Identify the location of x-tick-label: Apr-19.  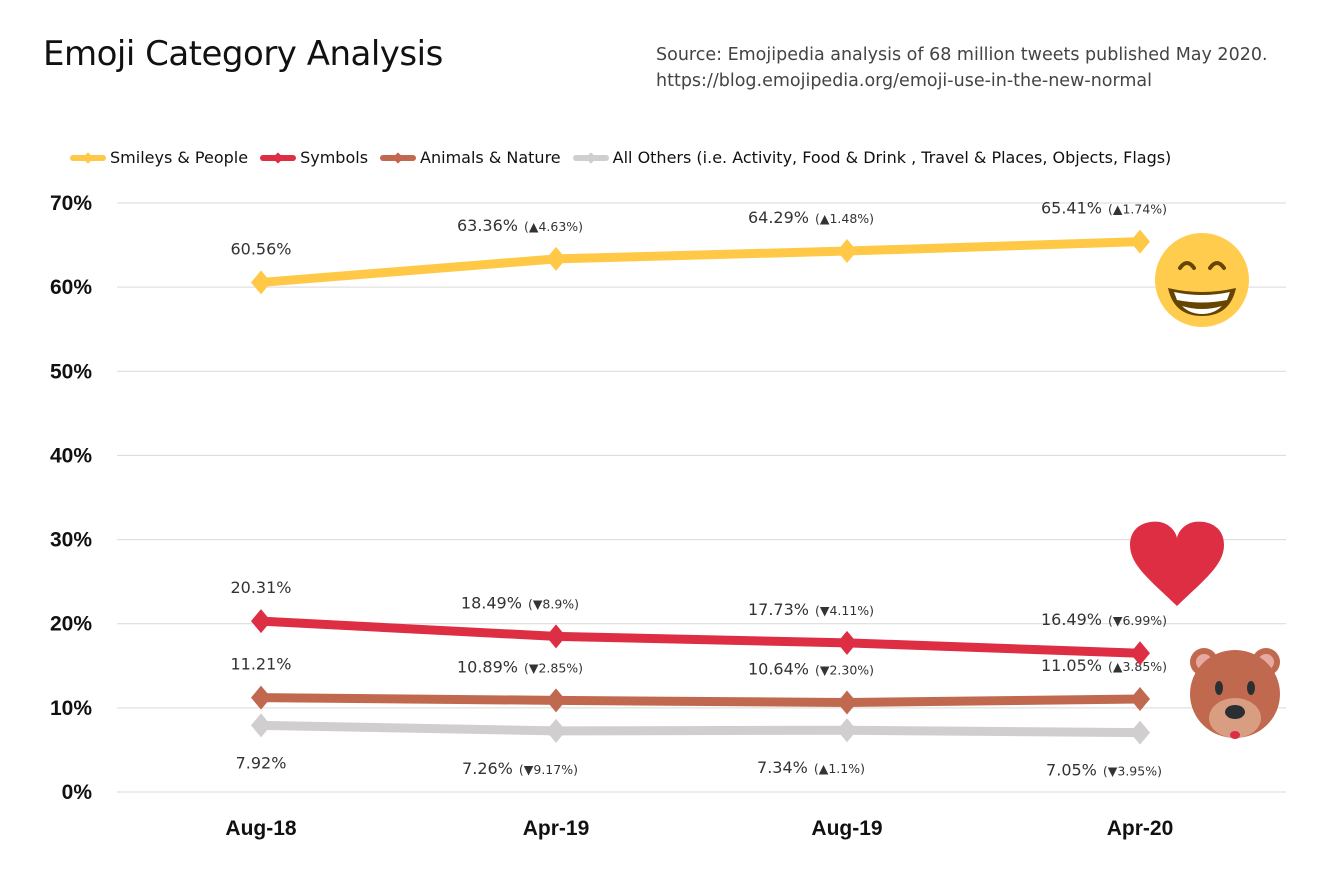
(556, 828).